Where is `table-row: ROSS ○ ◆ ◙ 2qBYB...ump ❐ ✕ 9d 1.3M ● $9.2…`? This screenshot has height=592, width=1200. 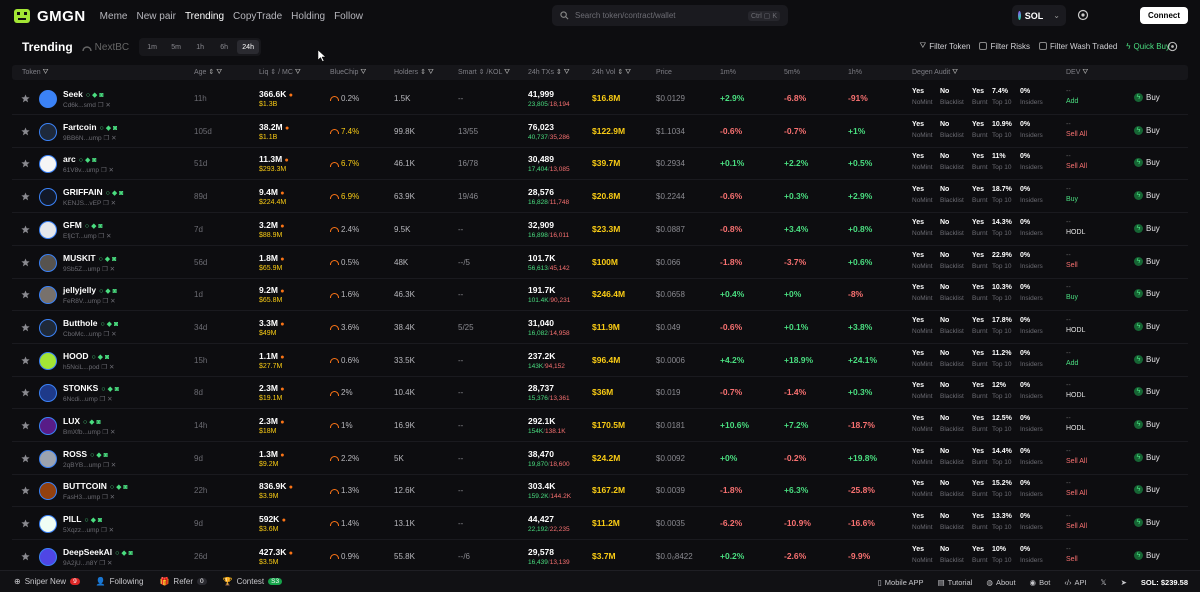
table-row: ROSS ○ ◆ ◙ 2qBYB...ump ❐ ✕ 9d 1.3M ● $9.2… is located at coordinates (600, 458).